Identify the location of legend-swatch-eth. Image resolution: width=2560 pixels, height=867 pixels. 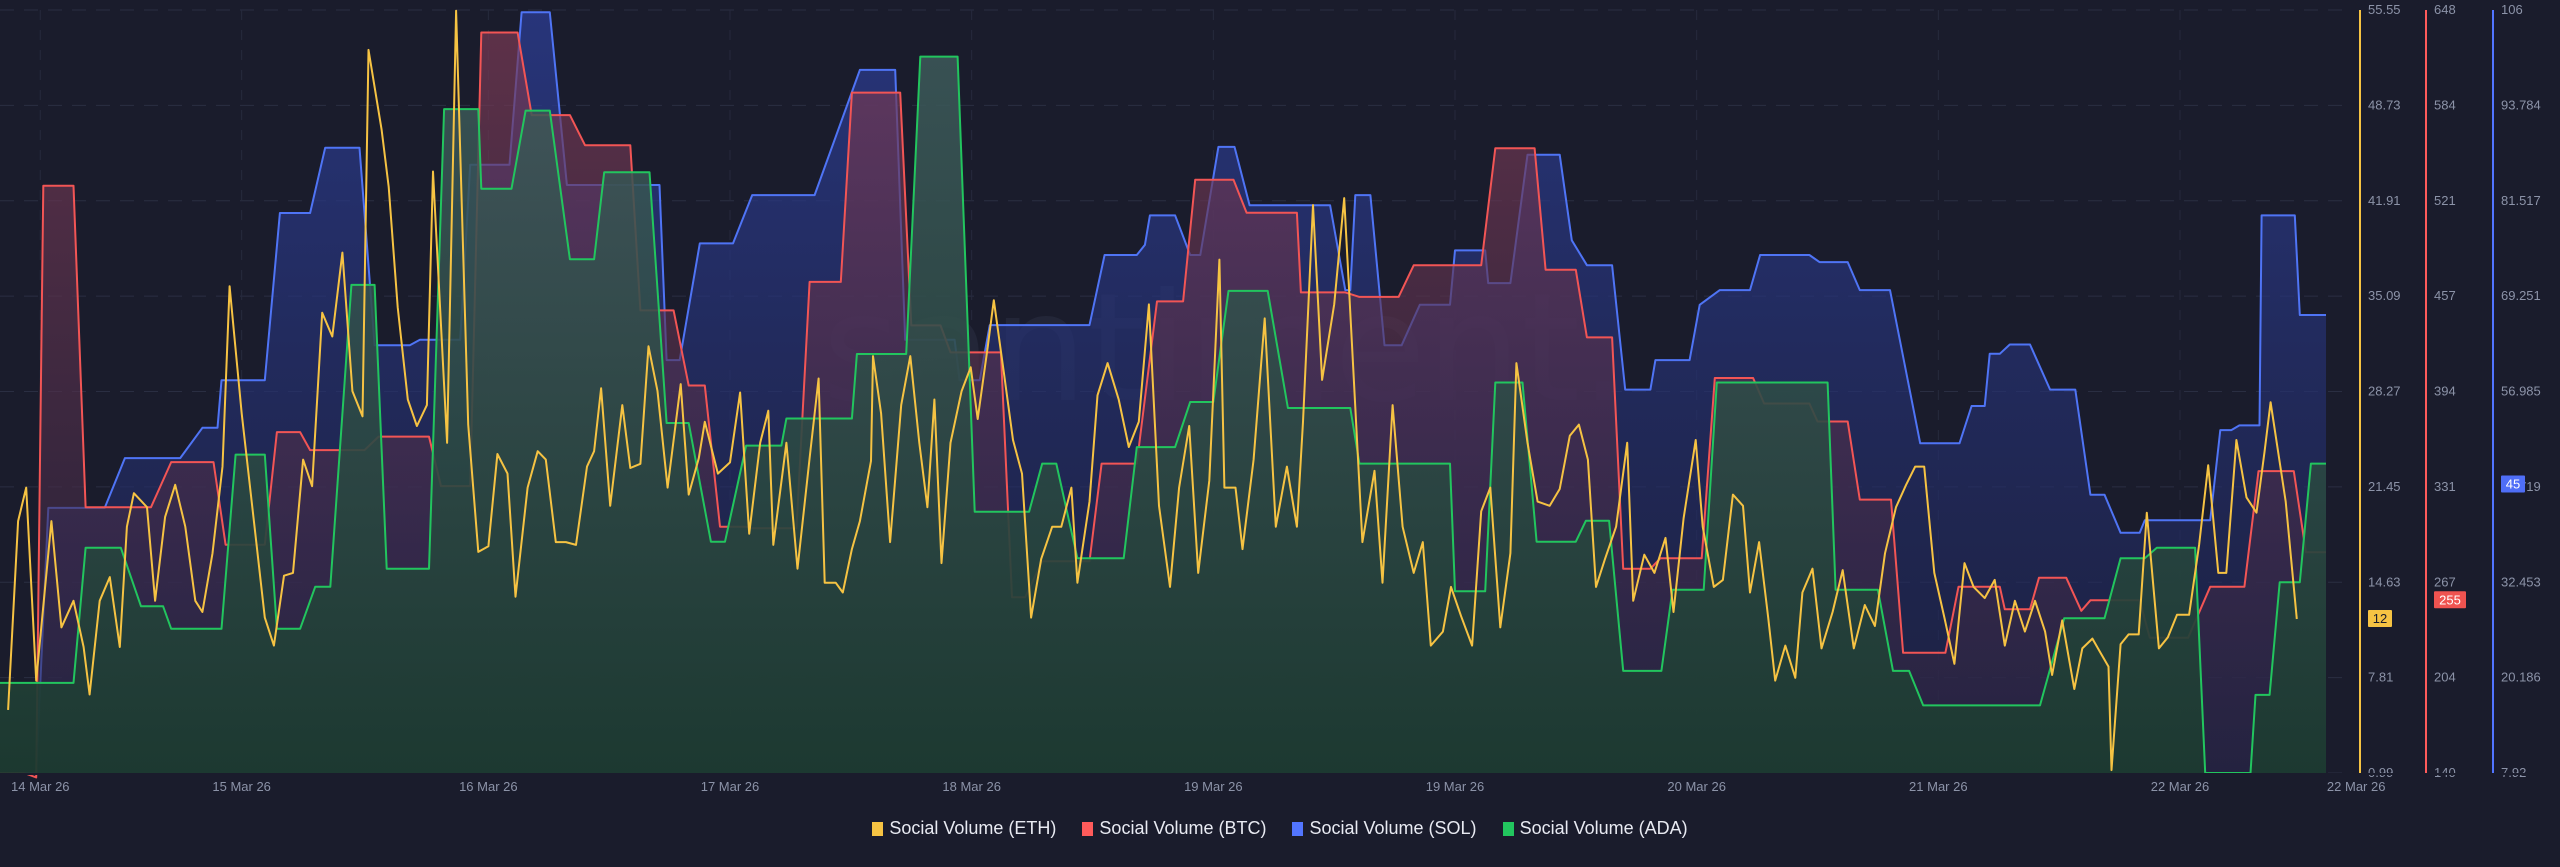
(878, 828).